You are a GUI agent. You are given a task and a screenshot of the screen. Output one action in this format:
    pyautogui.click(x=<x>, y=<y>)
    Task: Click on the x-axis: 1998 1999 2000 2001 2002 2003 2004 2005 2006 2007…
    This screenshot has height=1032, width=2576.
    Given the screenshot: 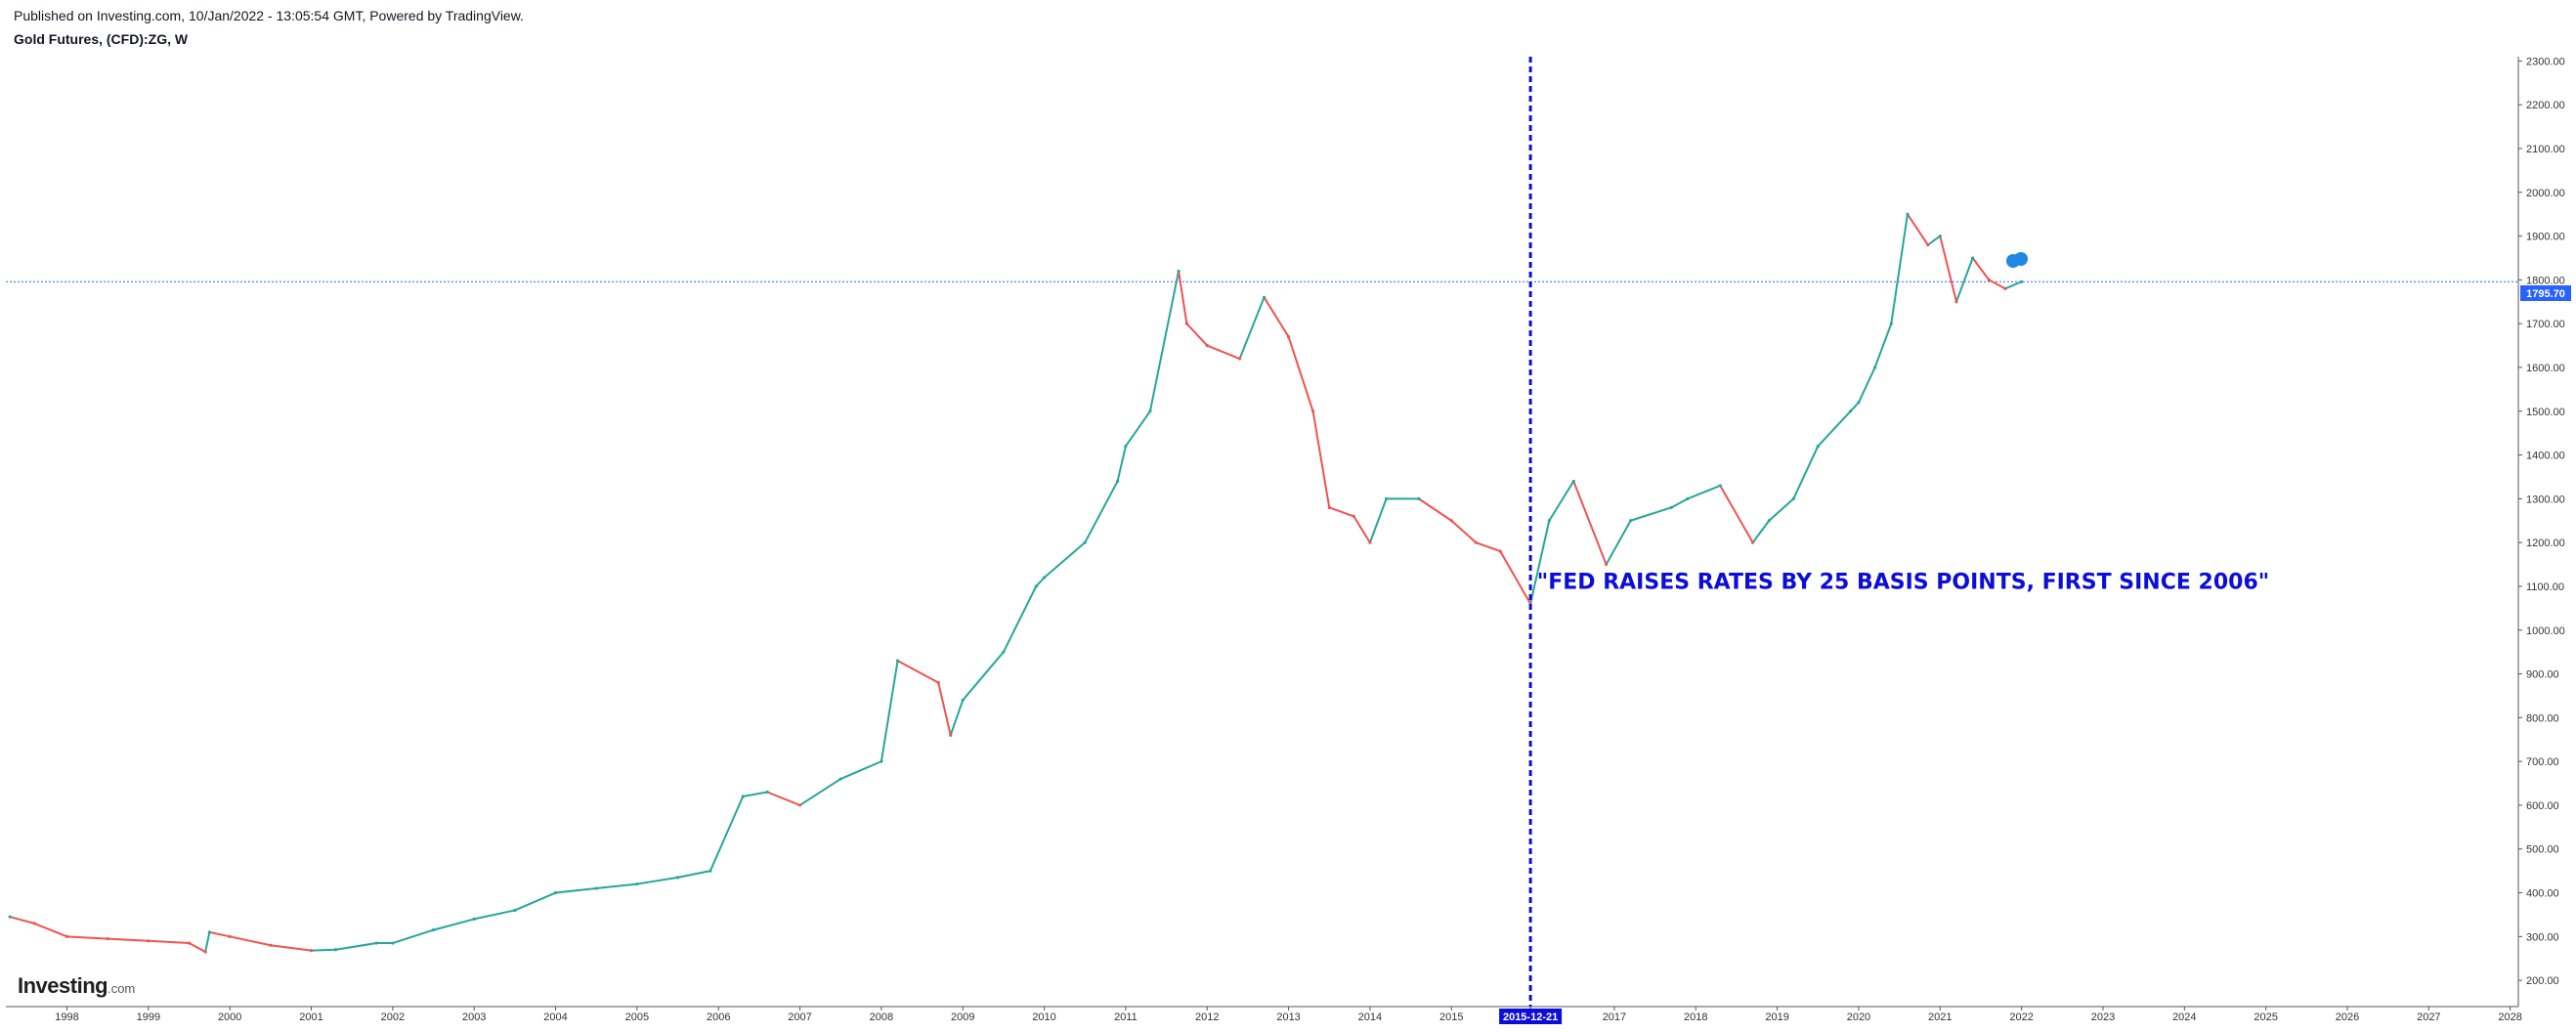 What is the action you would take?
    pyautogui.click(x=1264, y=1015)
    